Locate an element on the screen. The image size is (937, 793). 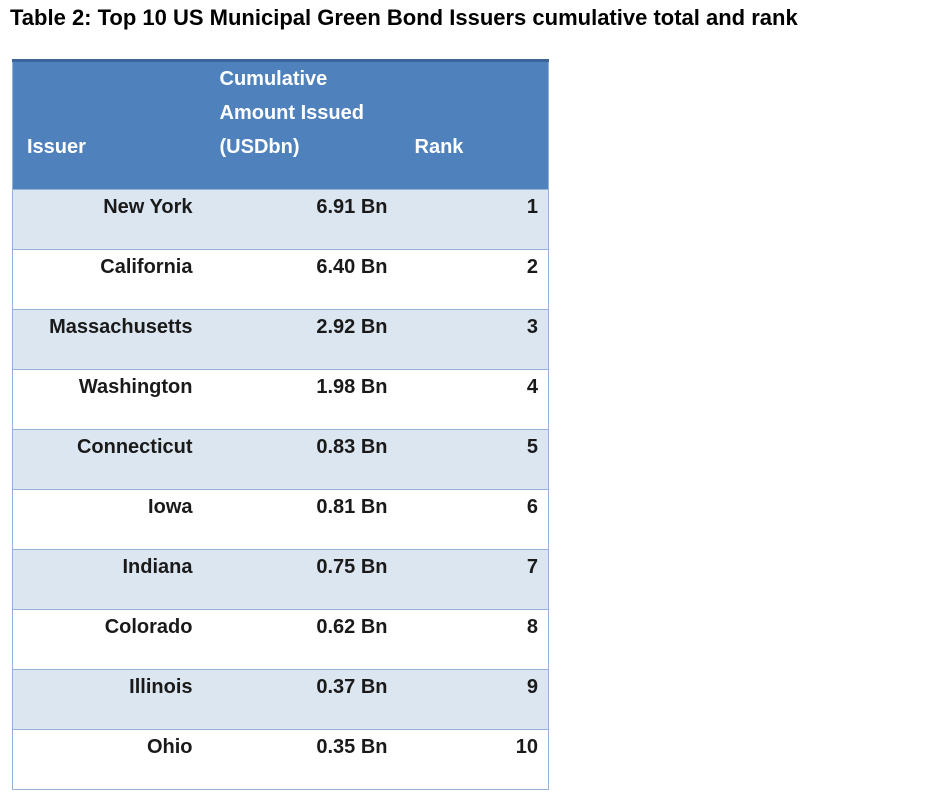
amount-cell: 0.75 Bn is located at coordinates (303, 579).